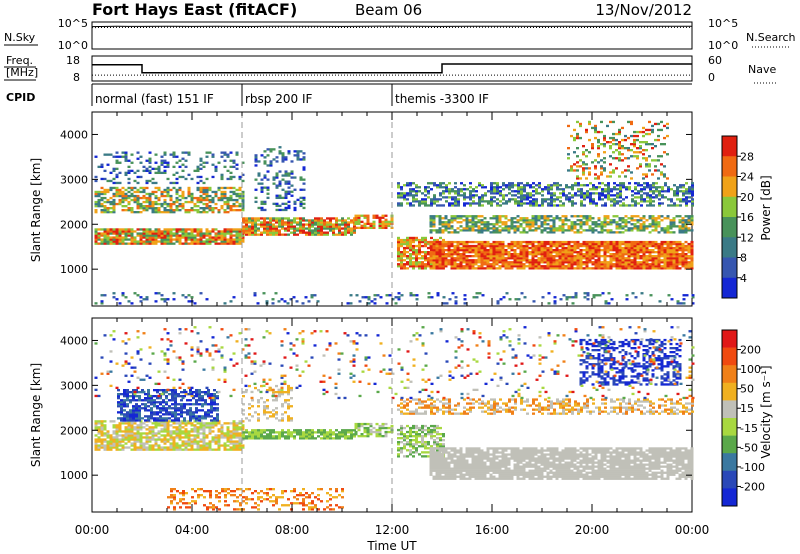  I want to click on y-tick-label: 1000, so click(74, 269).